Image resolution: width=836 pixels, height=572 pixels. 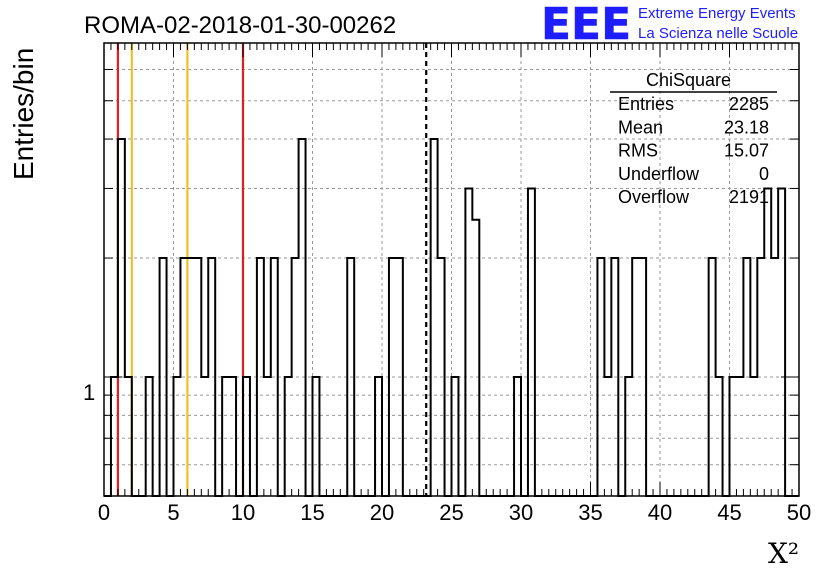 I want to click on x-tick-label: 5, so click(x=173, y=512).